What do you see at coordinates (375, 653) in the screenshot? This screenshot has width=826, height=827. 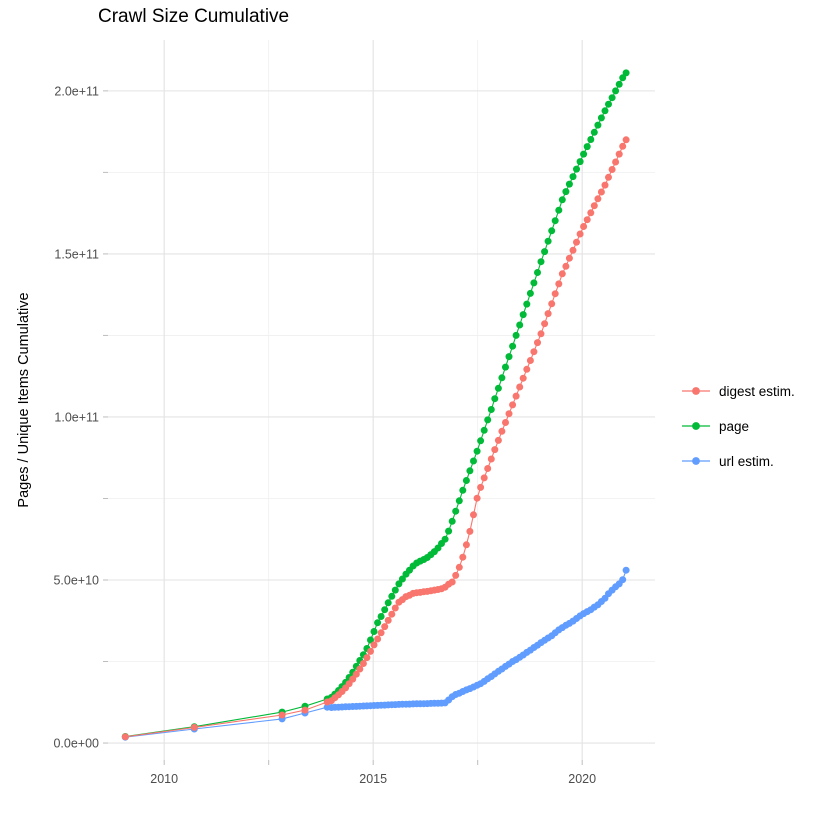 I see `series-url-estim` at bounding box center [375, 653].